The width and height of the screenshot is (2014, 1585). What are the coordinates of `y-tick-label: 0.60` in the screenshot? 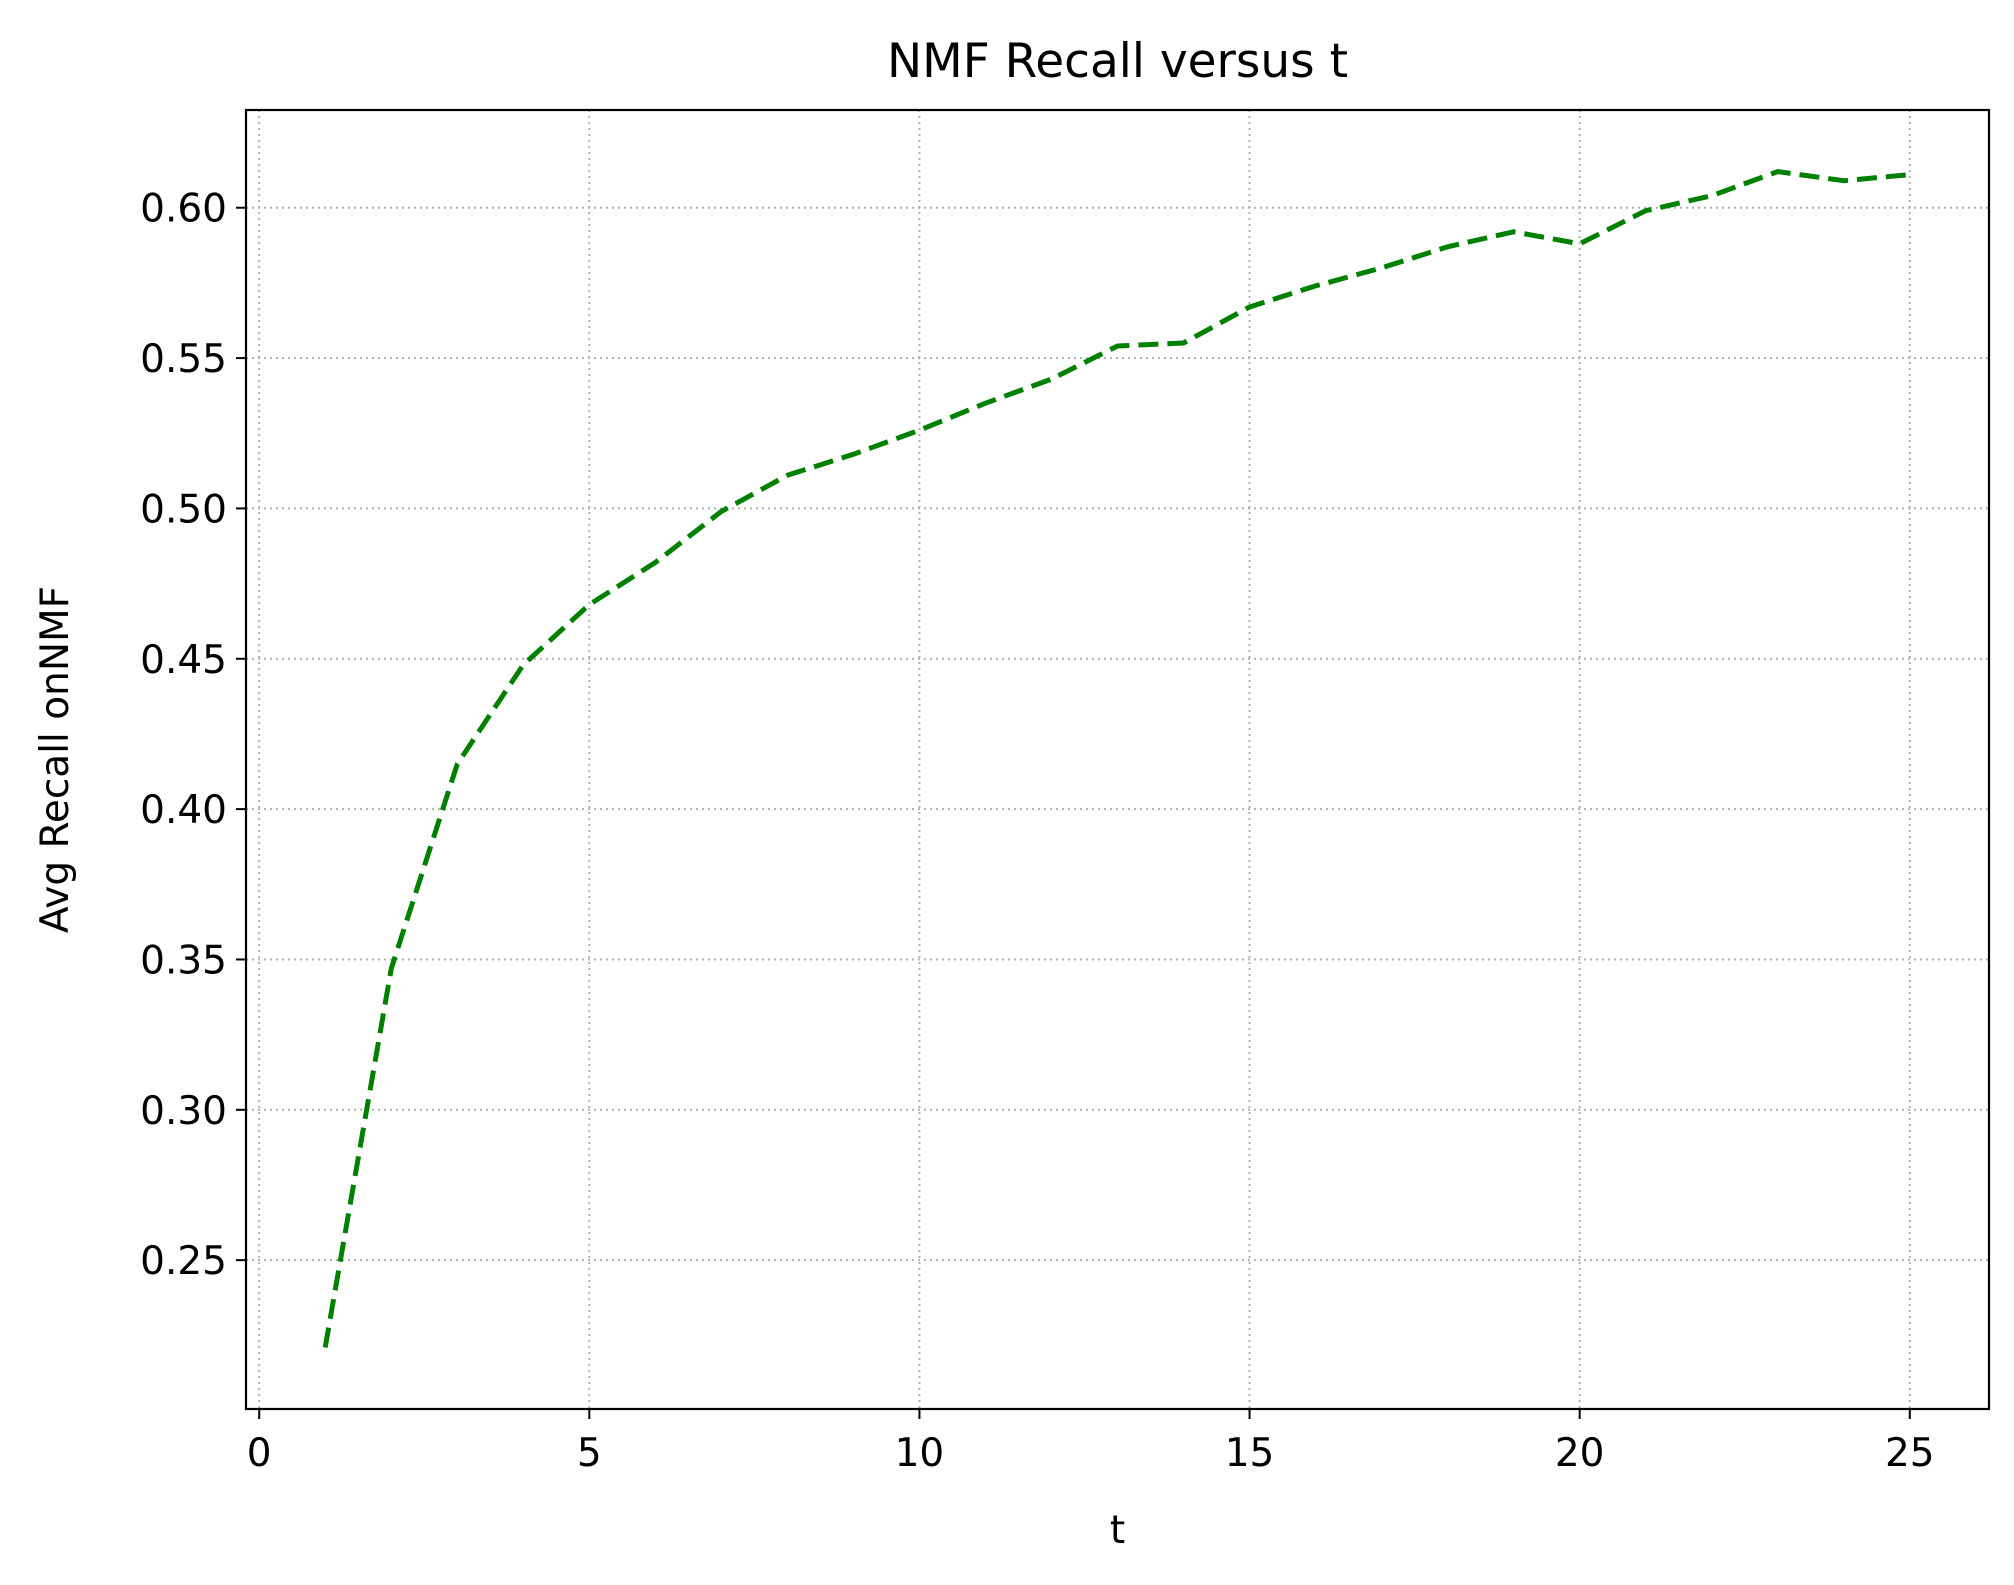 It's located at (183, 209).